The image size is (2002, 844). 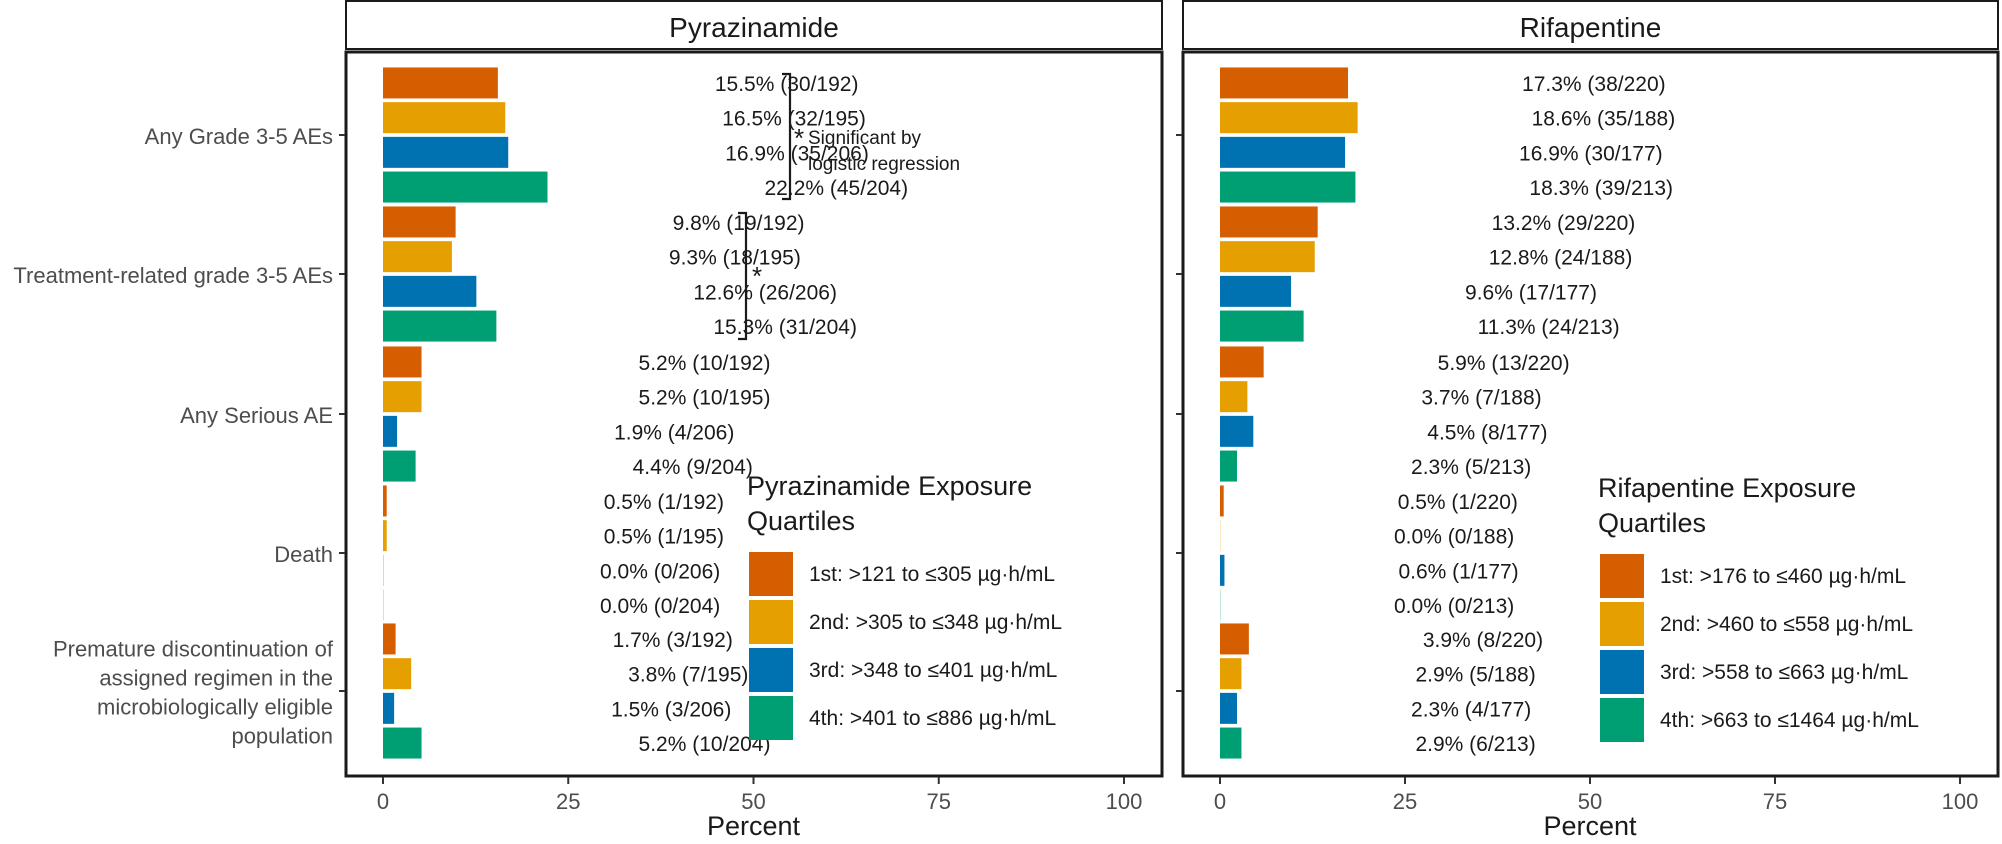 What do you see at coordinates (1487, 432) in the screenshot?
I see `data-label: 4.5% (8/177)` at bounding box center [1487, 432].